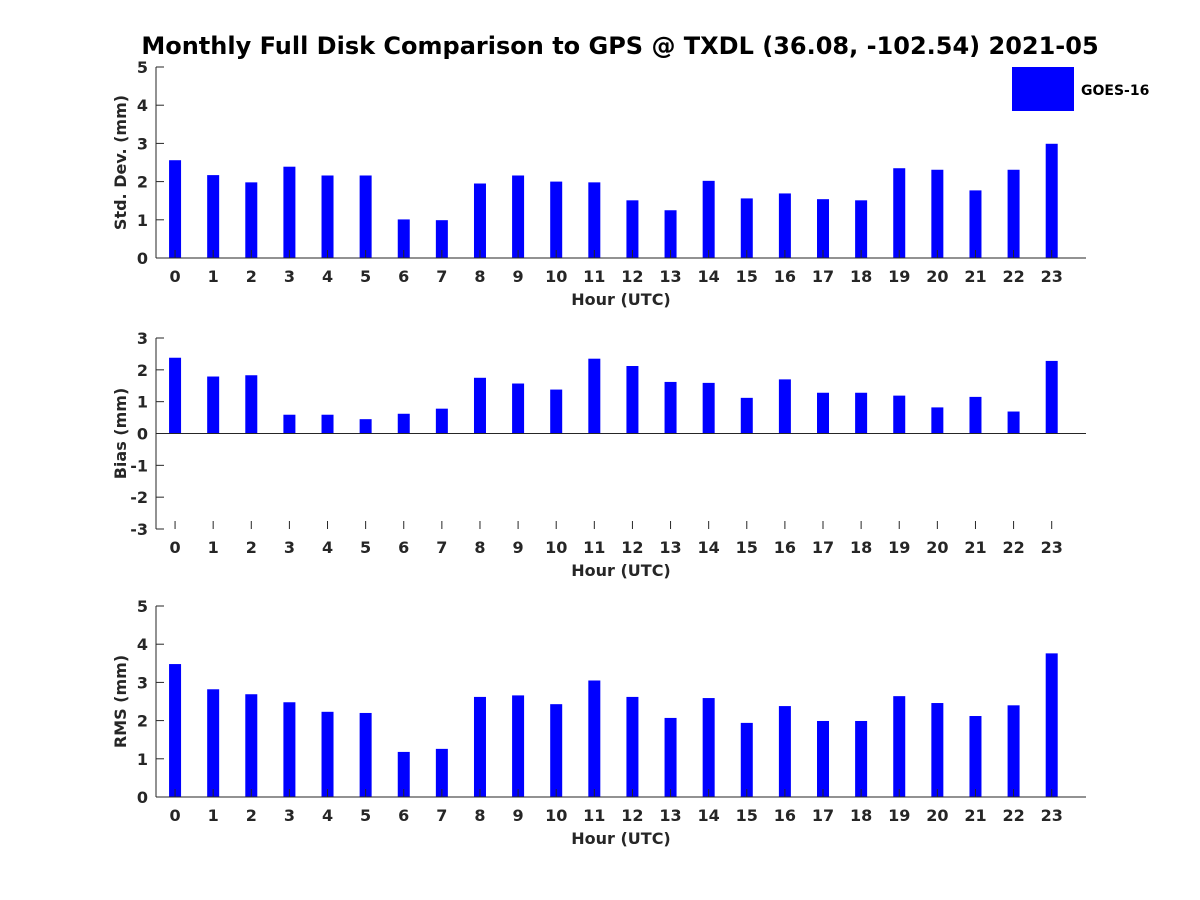 The width and height of the screenshot is (1200, 900). Describe the element at coordinates (1080, 89) in the screenshot. I see `chart-legend: GOES-16` at that location.